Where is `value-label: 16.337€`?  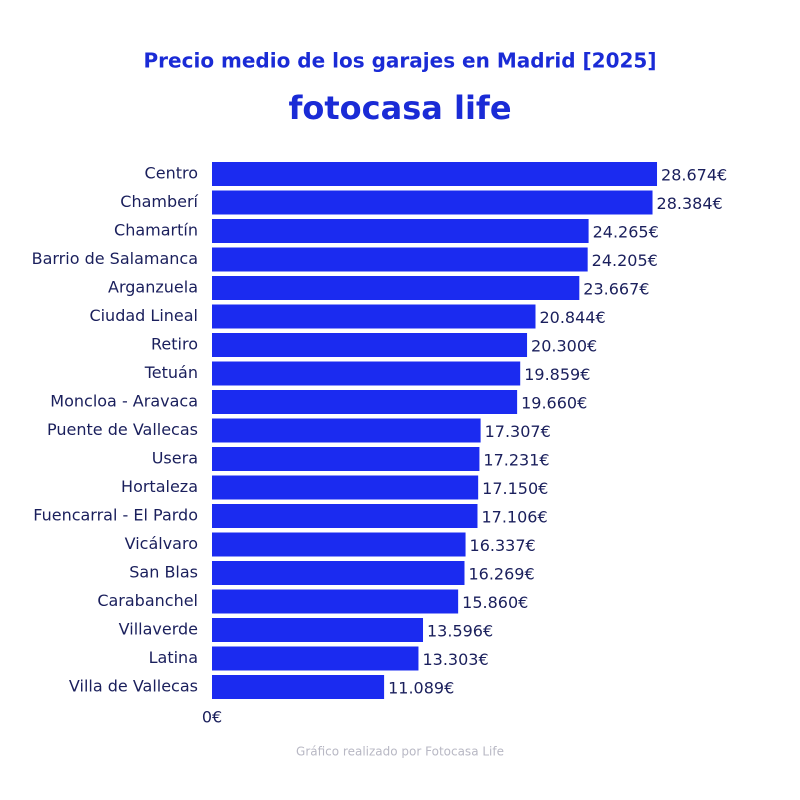 value-label: 16.337€ is located at coordinates (503, 545).